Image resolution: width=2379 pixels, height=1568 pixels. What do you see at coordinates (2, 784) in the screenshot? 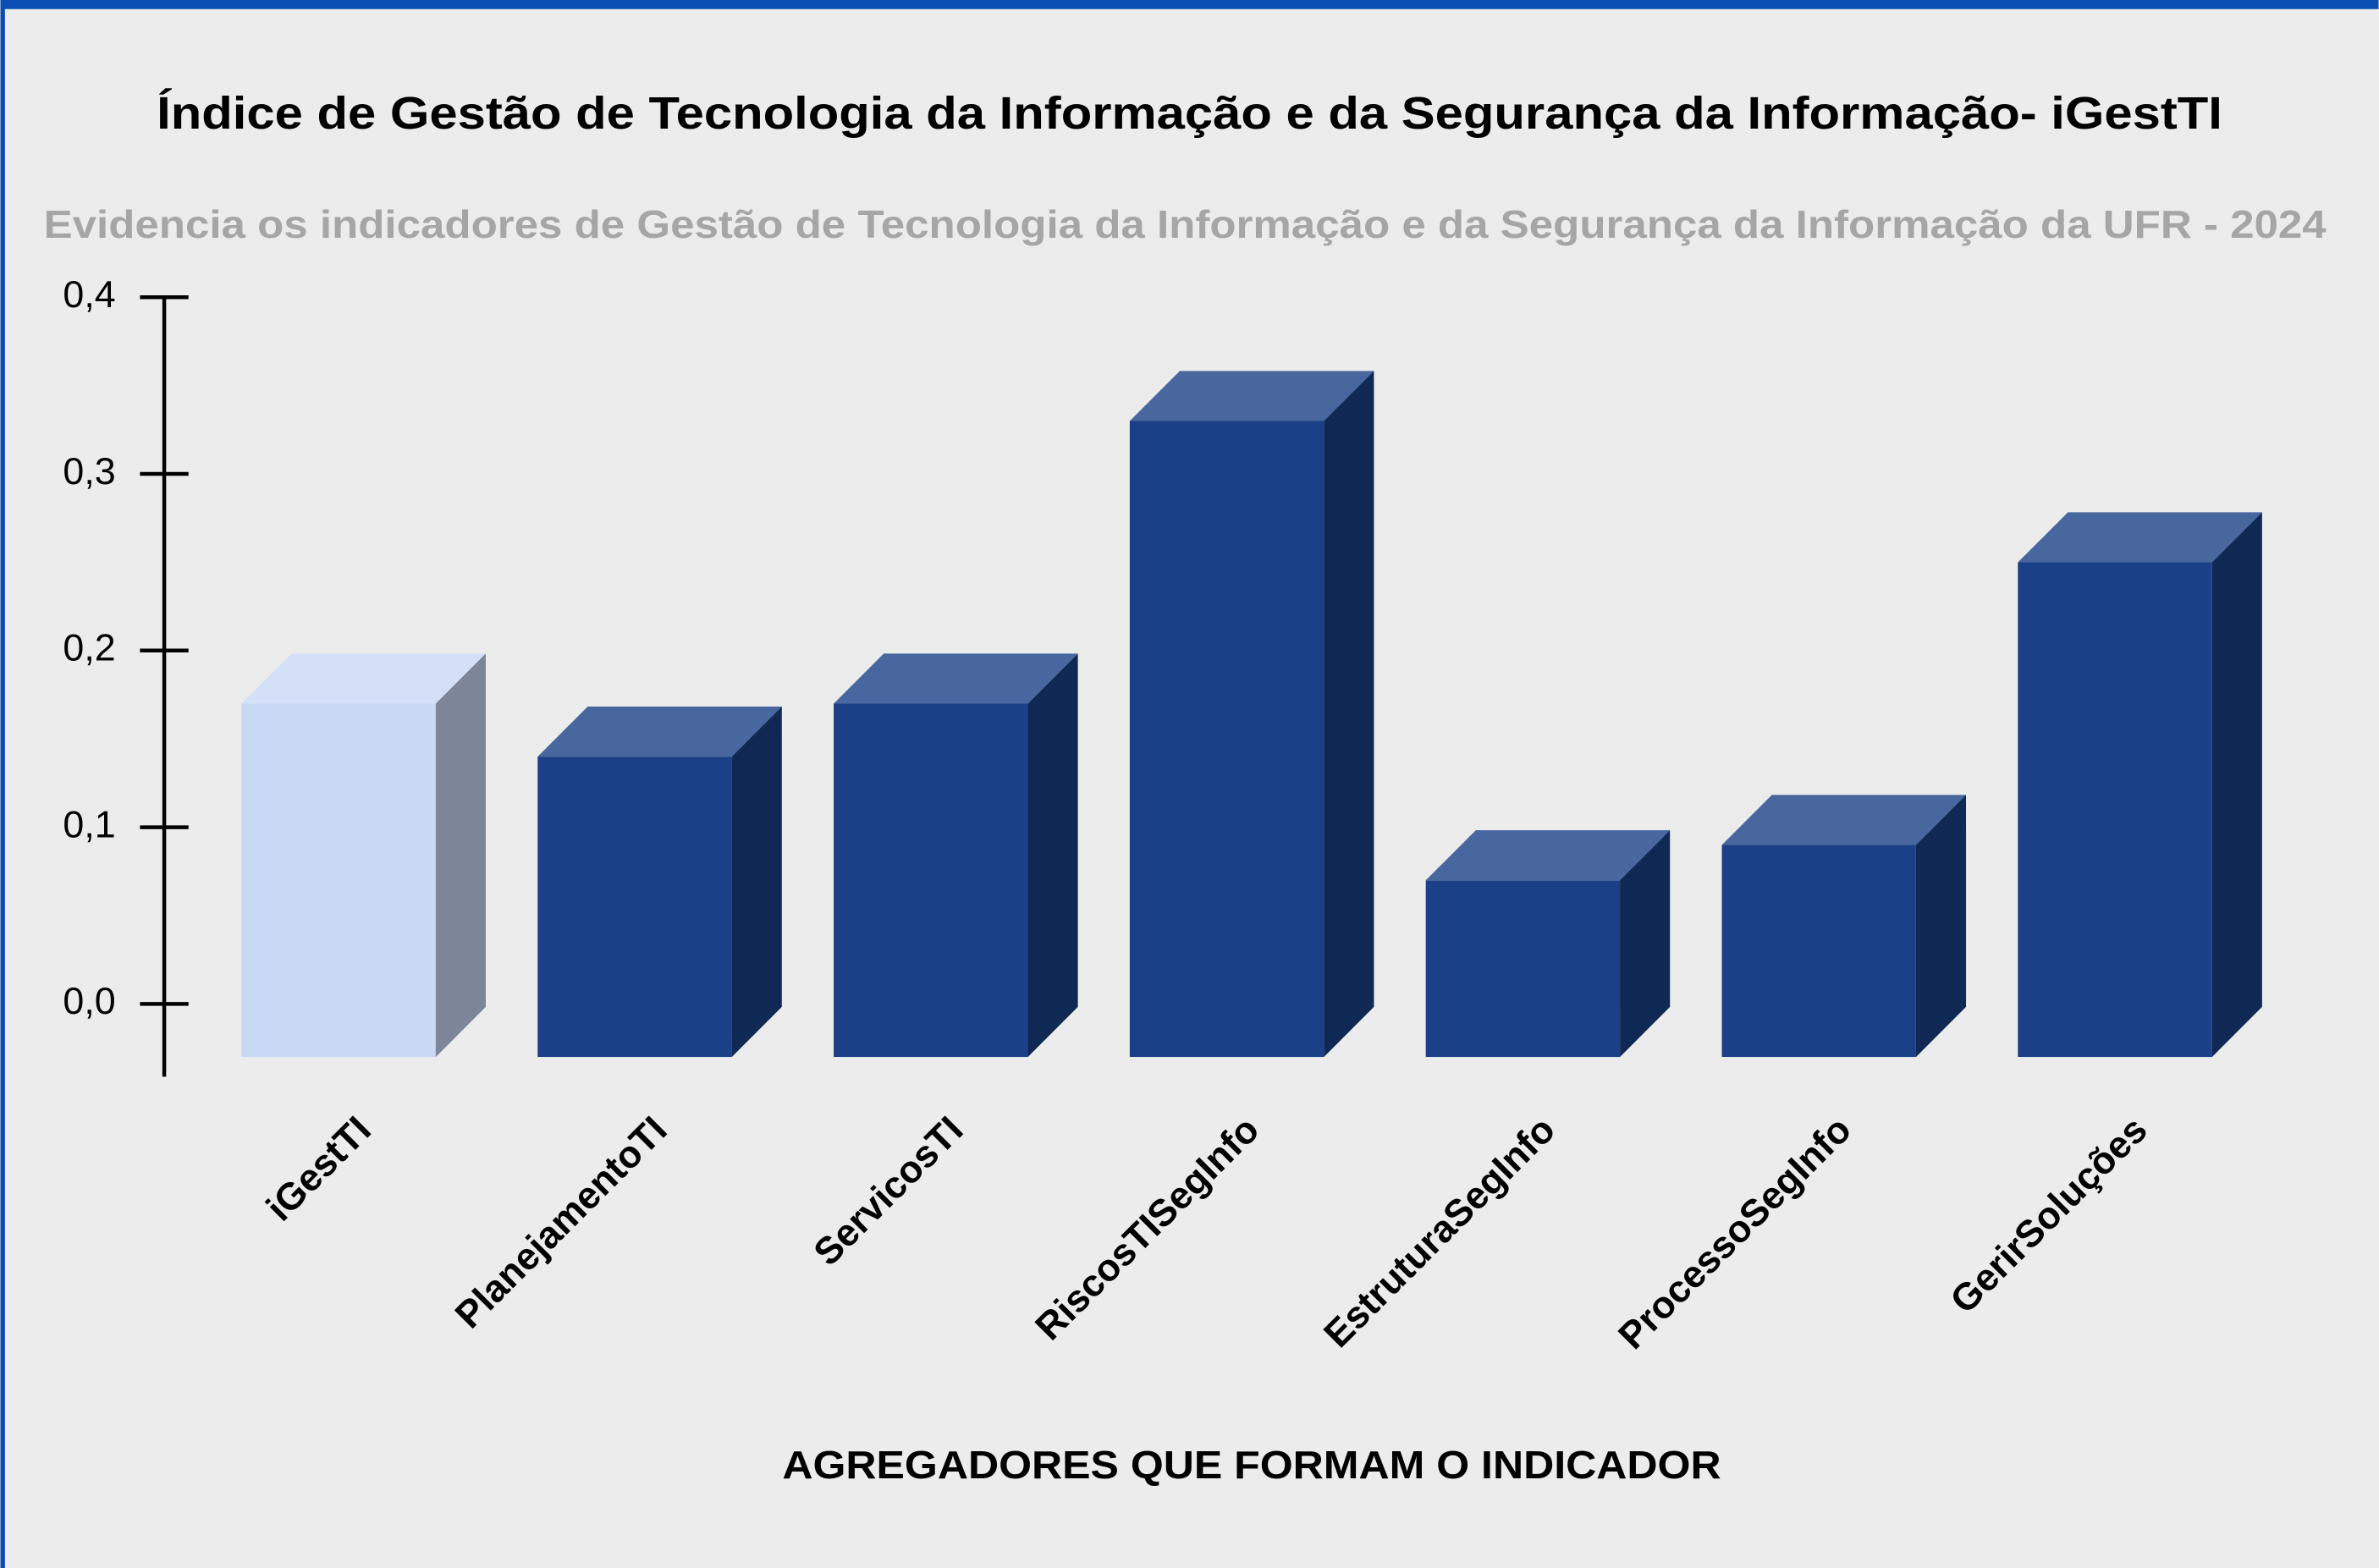
I see `left-border` at bounding box center [2, 784].